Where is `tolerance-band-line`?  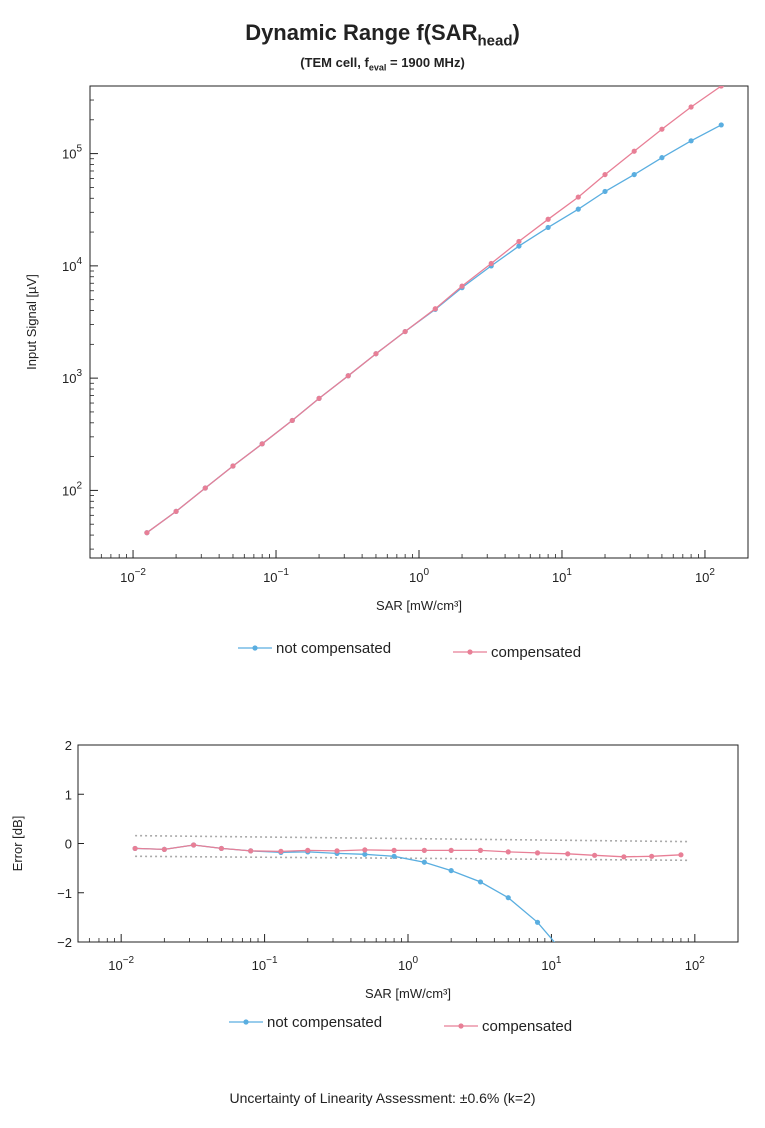 tolerance-band-line is located at coordinates (412, 838).